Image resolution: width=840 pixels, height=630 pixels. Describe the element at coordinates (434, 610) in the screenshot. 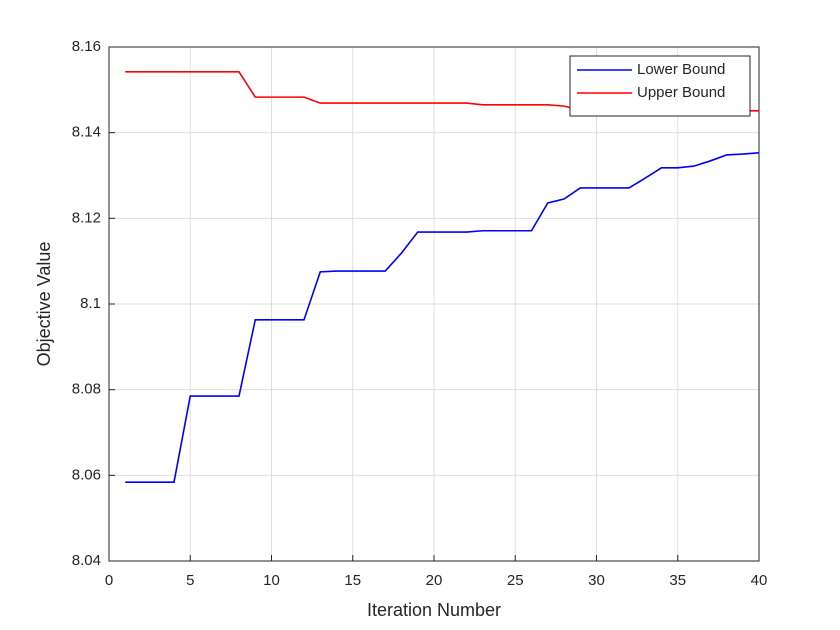

I see `x-axis-label: Iteration Number` at that location.